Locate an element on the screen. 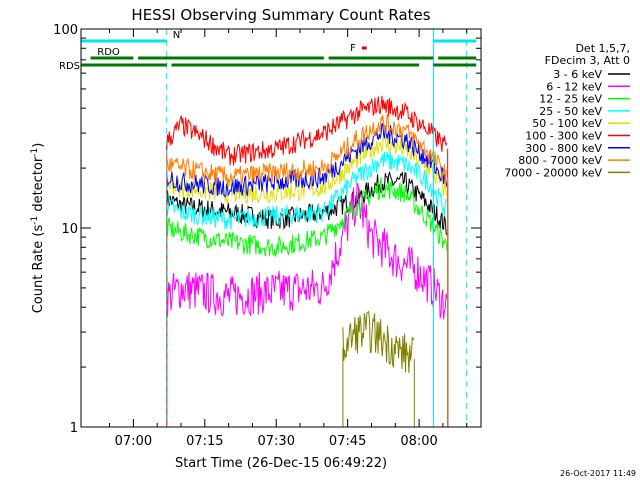  legend-label: 3 - 6 keV is located at coordinates (577, 74).